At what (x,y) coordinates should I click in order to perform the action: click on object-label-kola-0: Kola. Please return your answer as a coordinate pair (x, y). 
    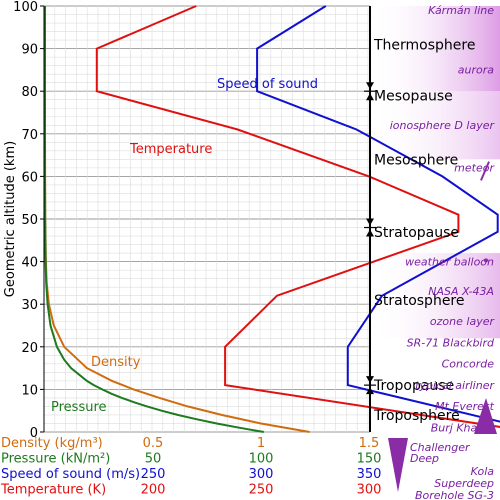
    Looking at the image, I should click on (483, 471).